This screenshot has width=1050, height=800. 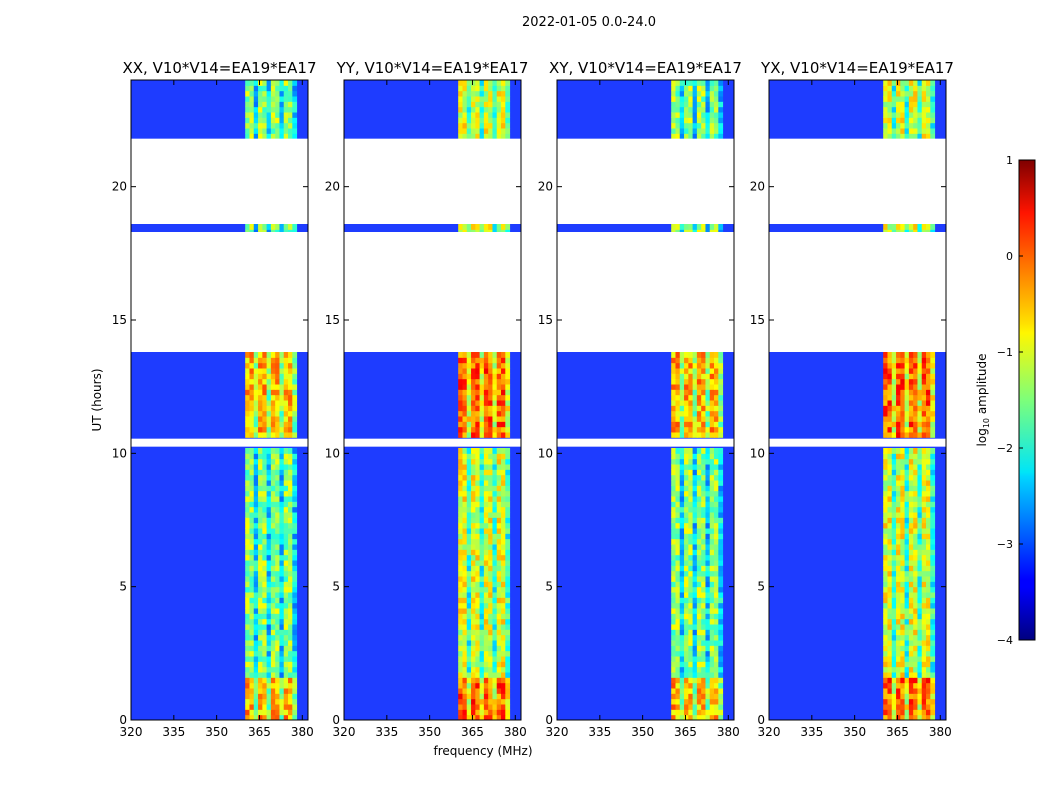 What do you see at coordinates (429, 732) in the screenshot?
I see `x-tick-label: 350` at bounding box center [429, 732].